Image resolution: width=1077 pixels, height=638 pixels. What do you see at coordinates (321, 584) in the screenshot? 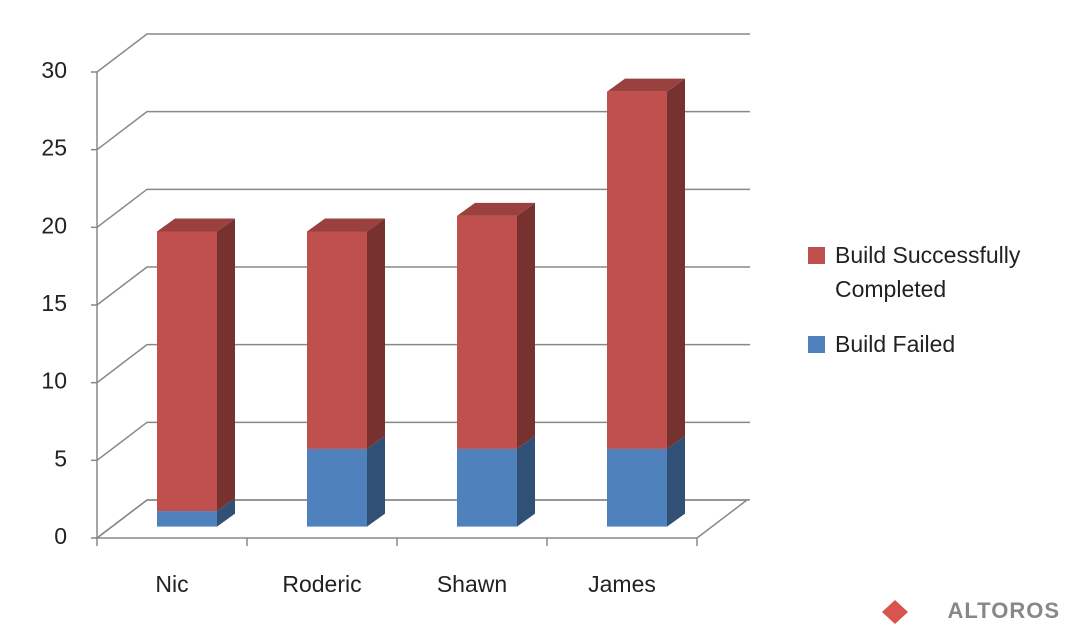
I see `x-tick-label: Roderic` at bounding box center [321, 584].